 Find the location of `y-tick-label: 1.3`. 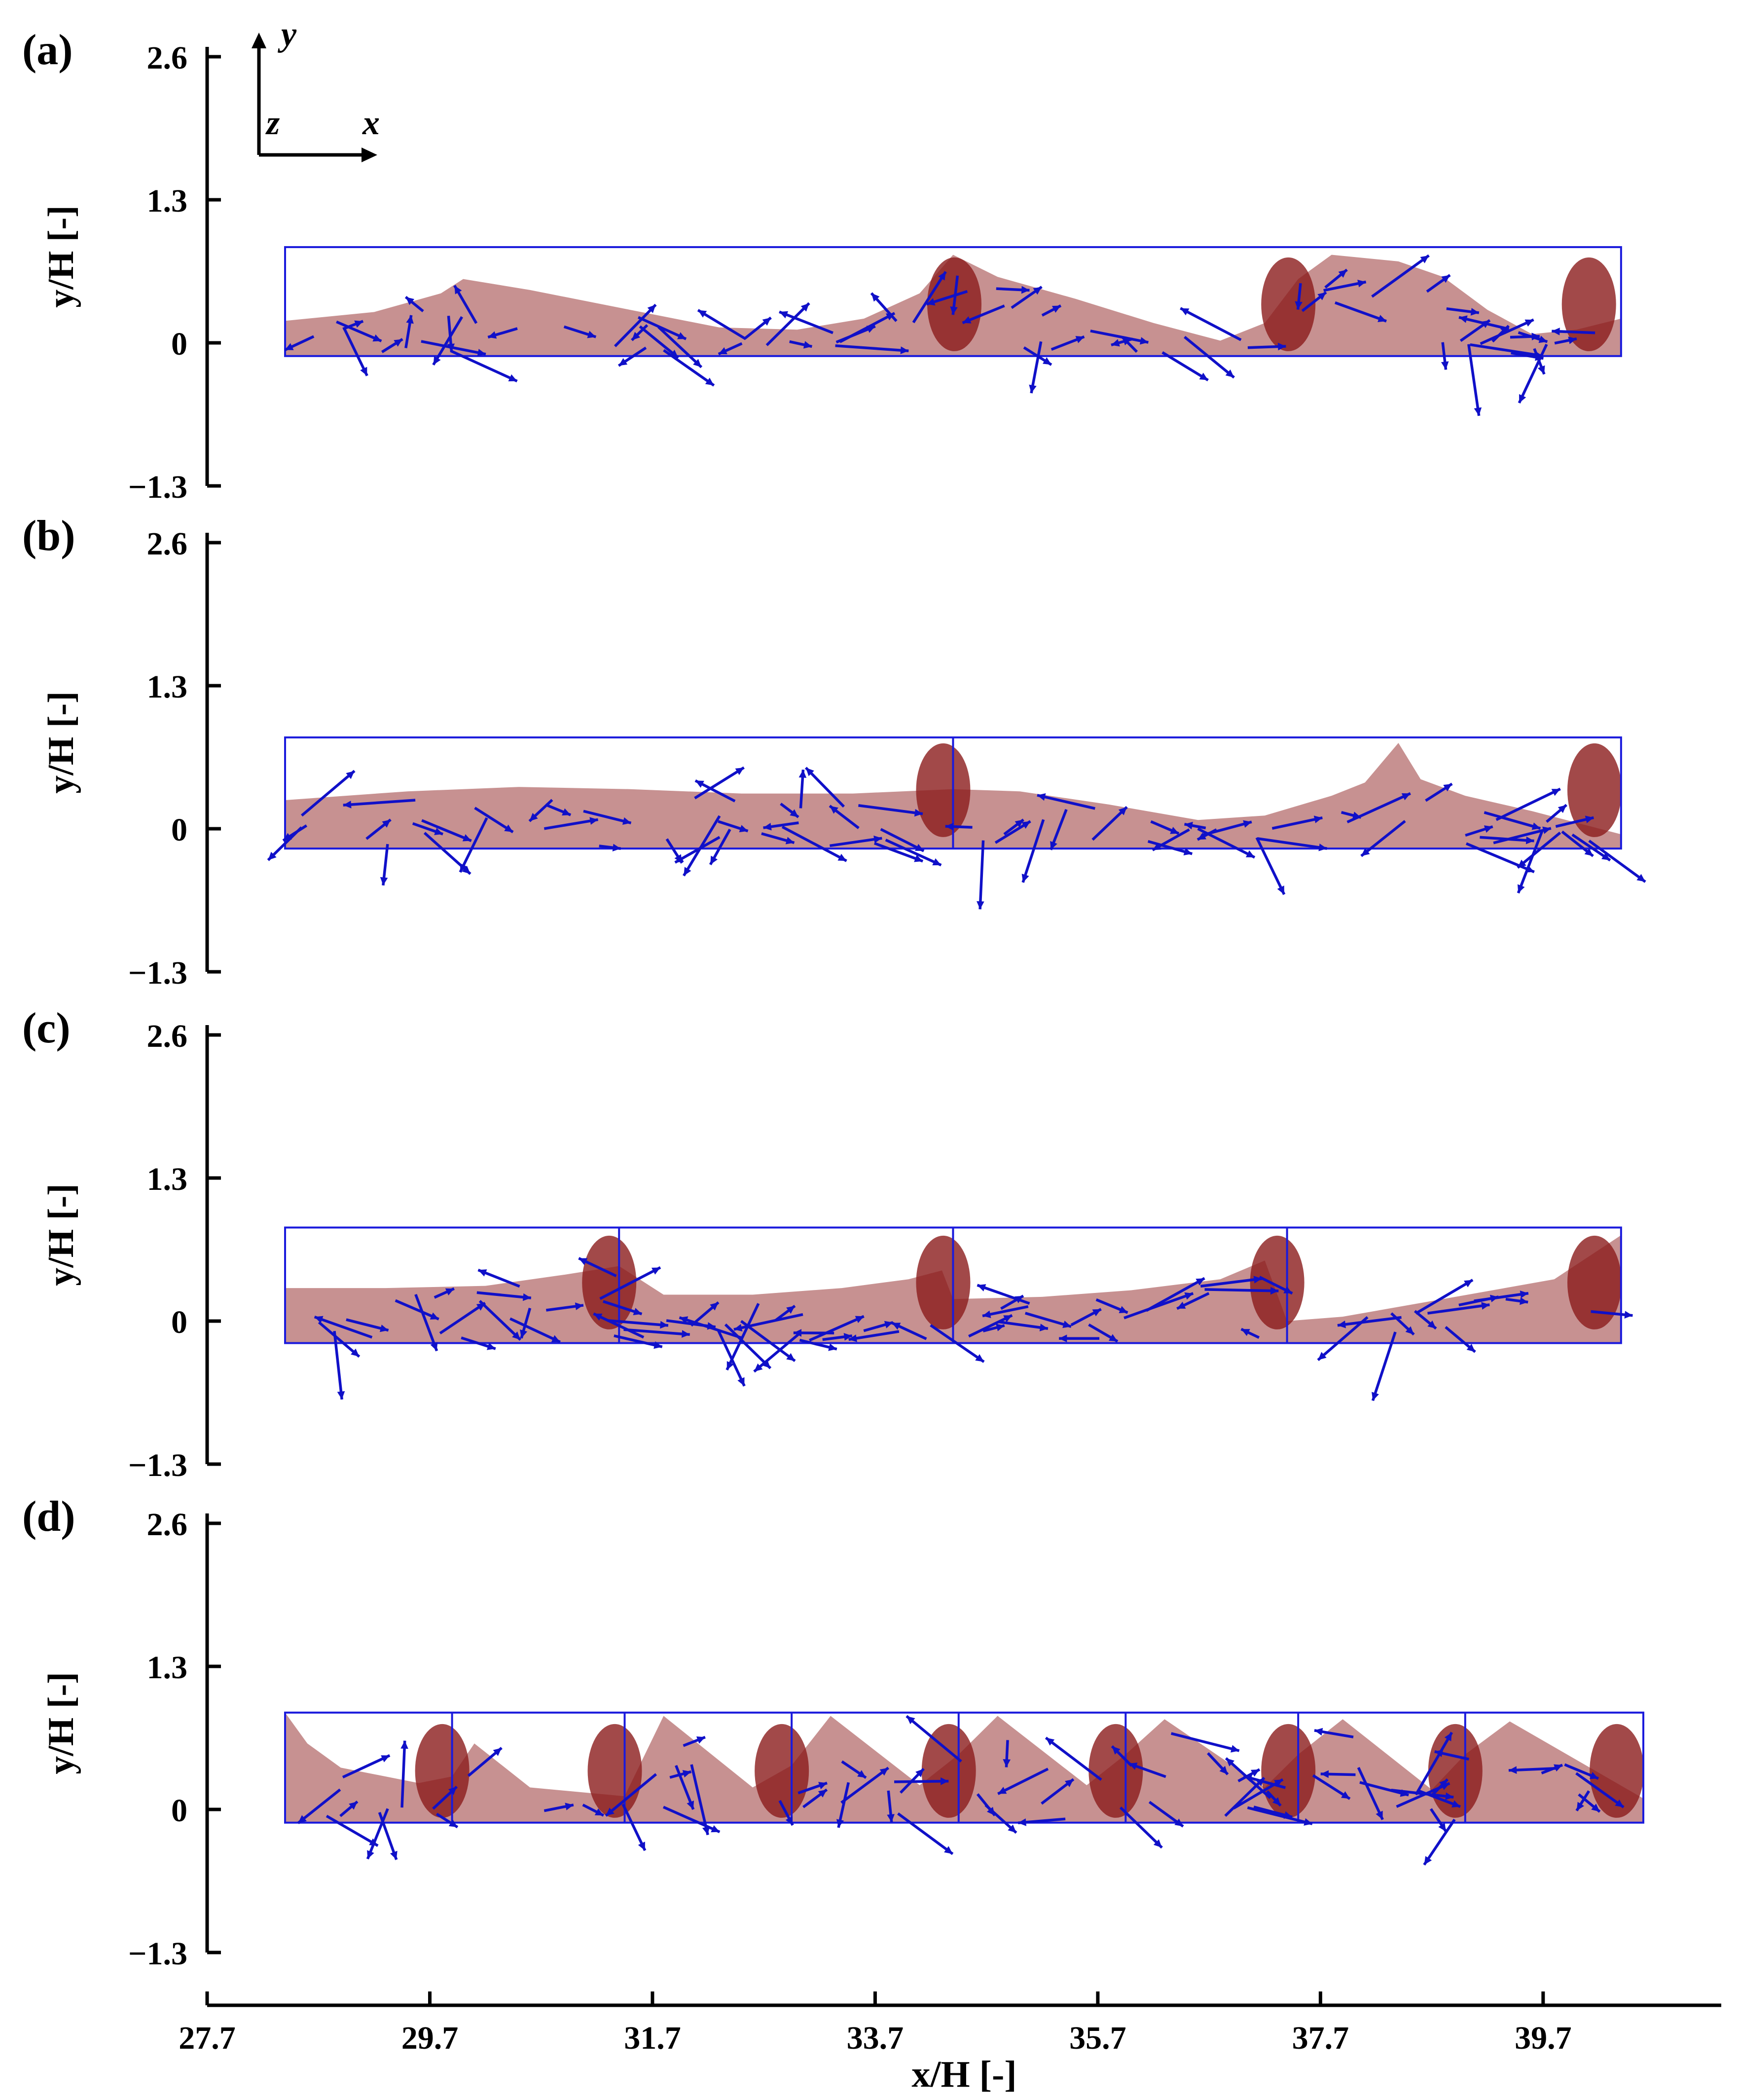

y-tick-label: 1.3 is located at coordinates (167, 201).